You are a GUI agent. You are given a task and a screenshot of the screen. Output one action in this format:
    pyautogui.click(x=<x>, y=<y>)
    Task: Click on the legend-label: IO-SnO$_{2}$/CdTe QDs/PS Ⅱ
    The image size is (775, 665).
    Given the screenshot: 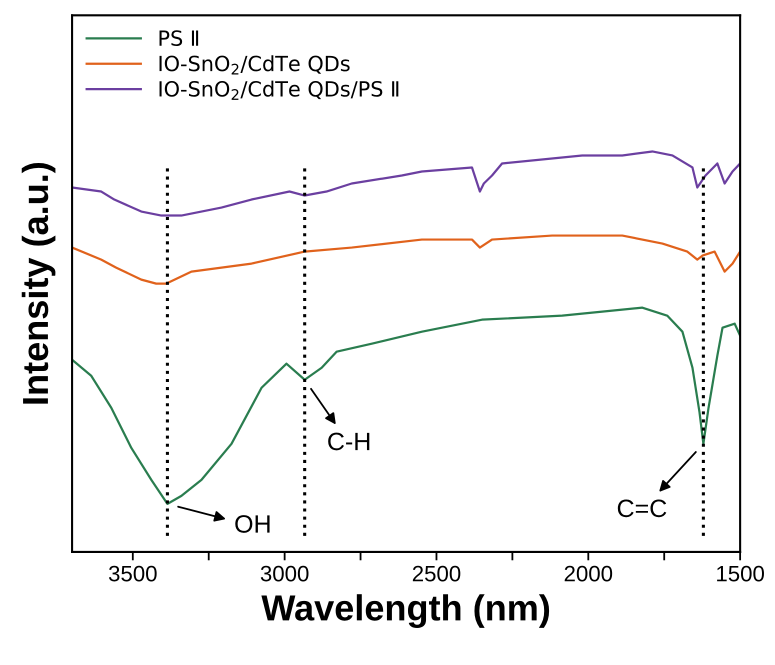 What is the action you would take?
    pyautogui.click(x=279, y=90)
    